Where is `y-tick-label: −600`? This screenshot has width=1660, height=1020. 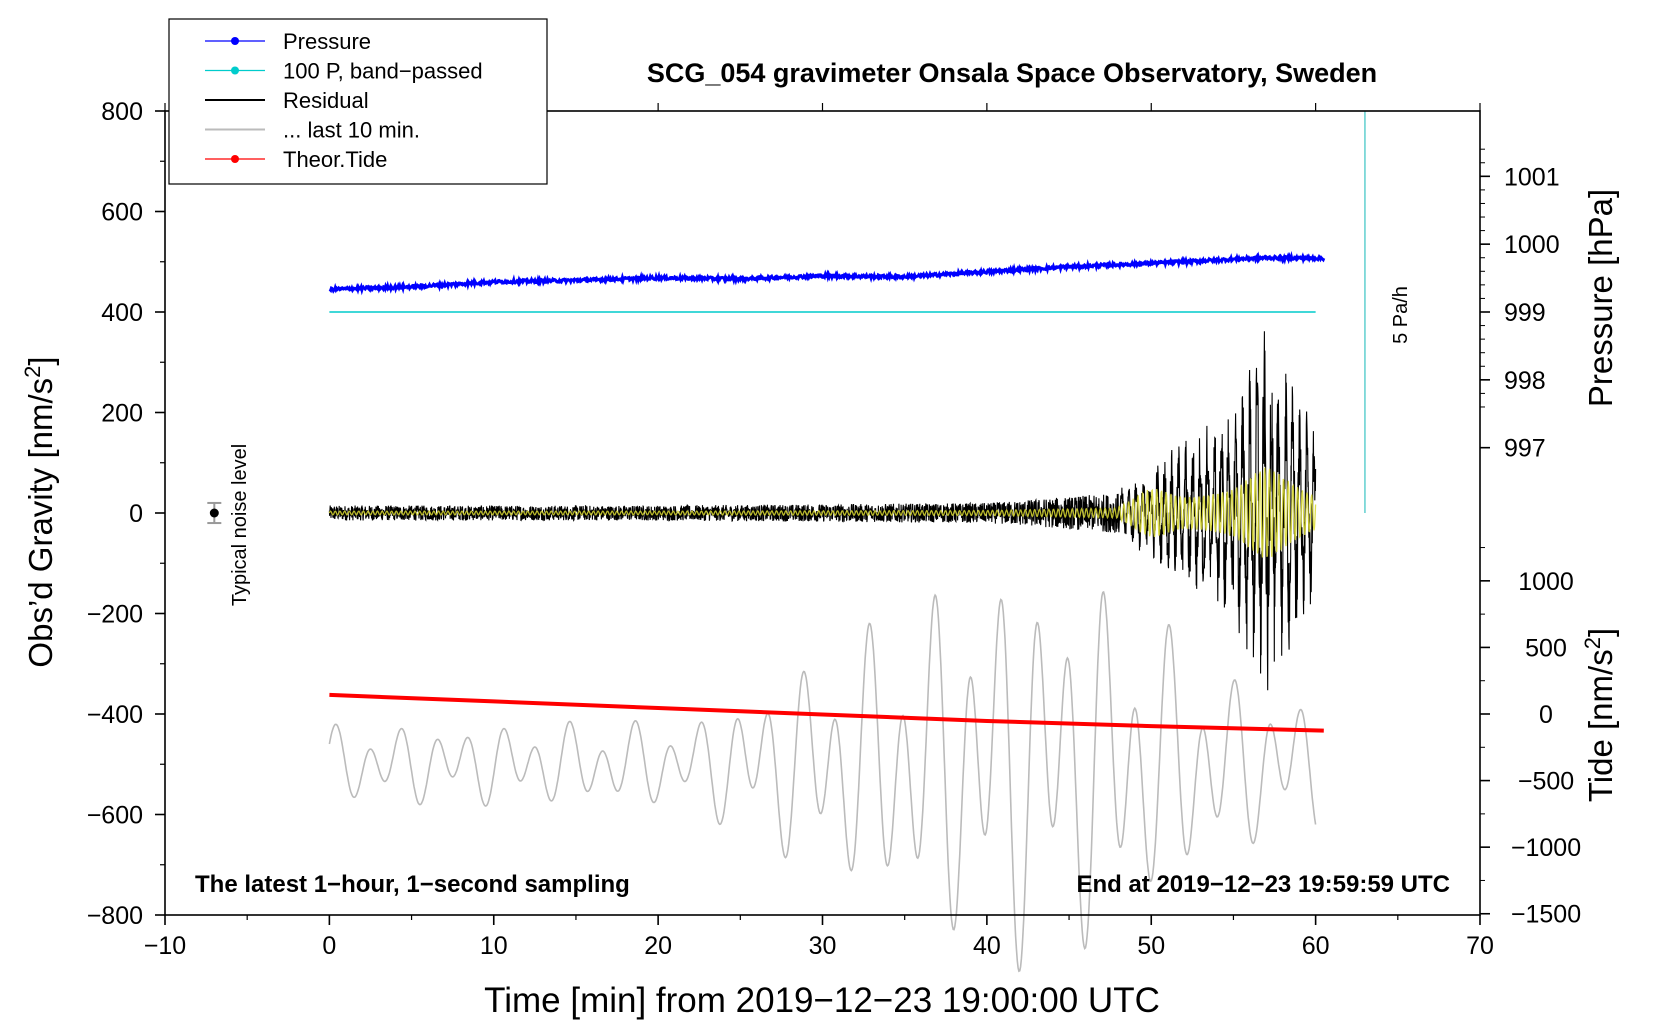 y-tick-label: −600 is located at coordinates (115, 816).